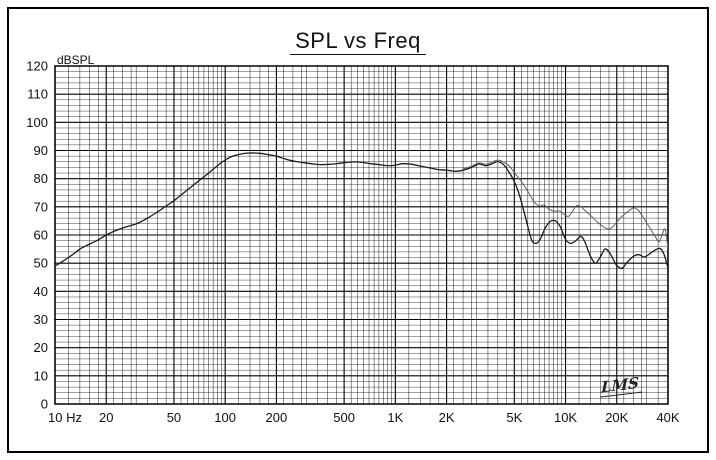 Image resolution: width=716 pixels, height=460 pixels. I want to click on y-tick-label: 0, so click(44, 404).